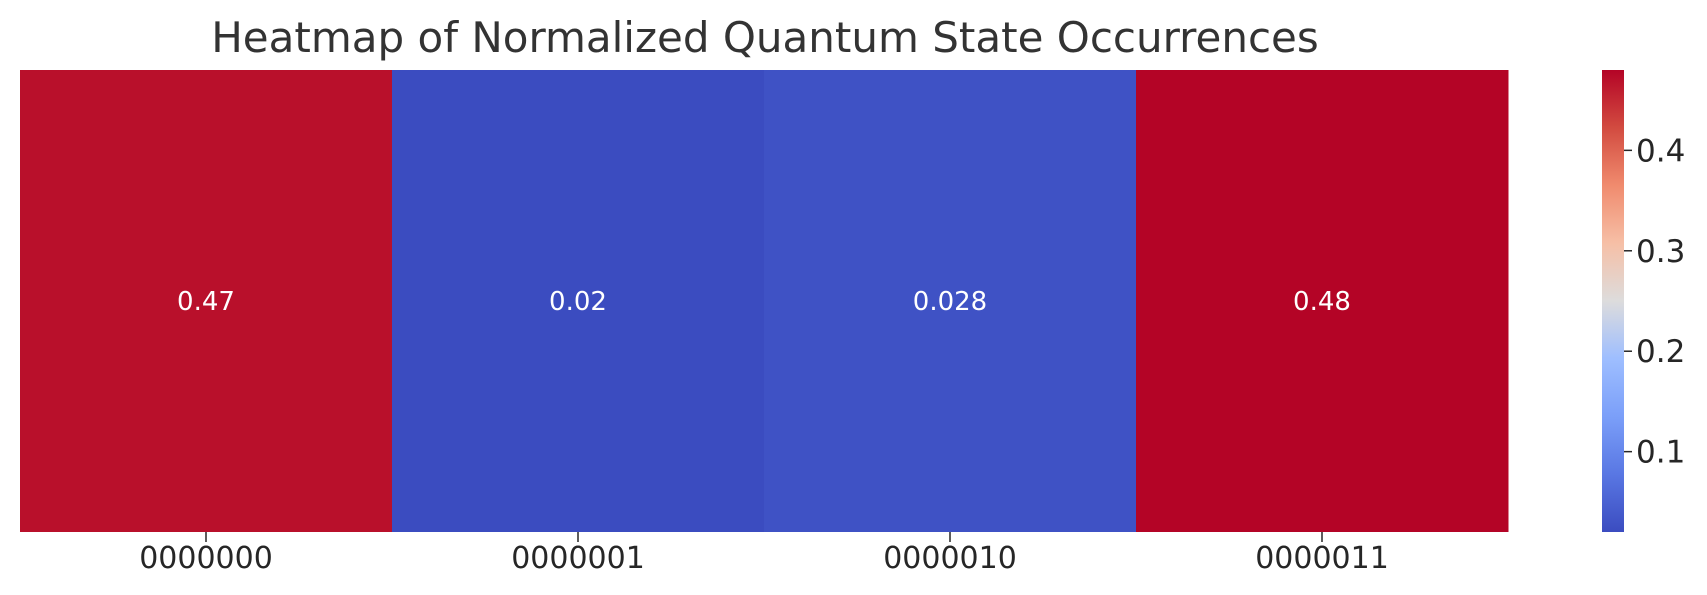  I want to click on colorbar-tick-label: 0.4, so click(1660, 151).